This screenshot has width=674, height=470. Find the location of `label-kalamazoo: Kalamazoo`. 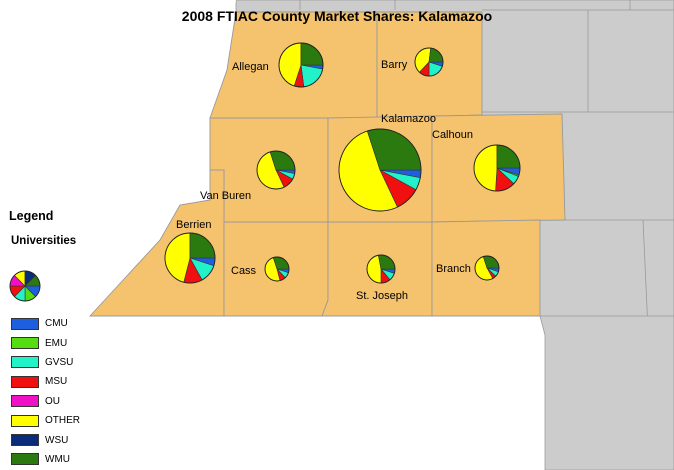

label-kalamazoo: Kalamazoo is located at coordinates (408, 119).